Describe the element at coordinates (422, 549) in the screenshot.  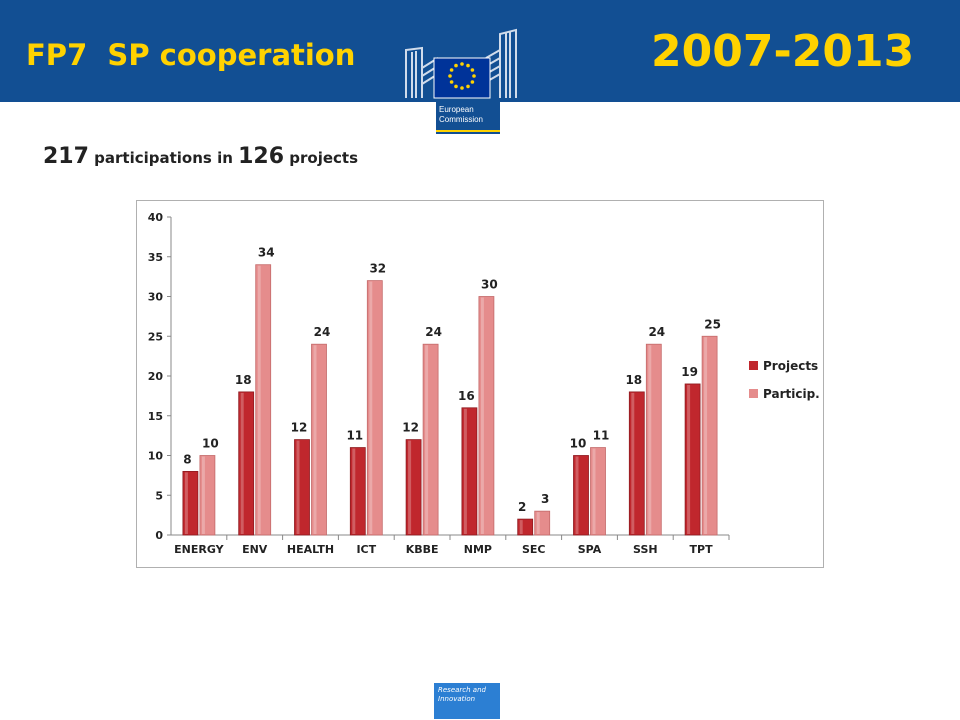
I see `x-tick-label: KBBE` at that location.